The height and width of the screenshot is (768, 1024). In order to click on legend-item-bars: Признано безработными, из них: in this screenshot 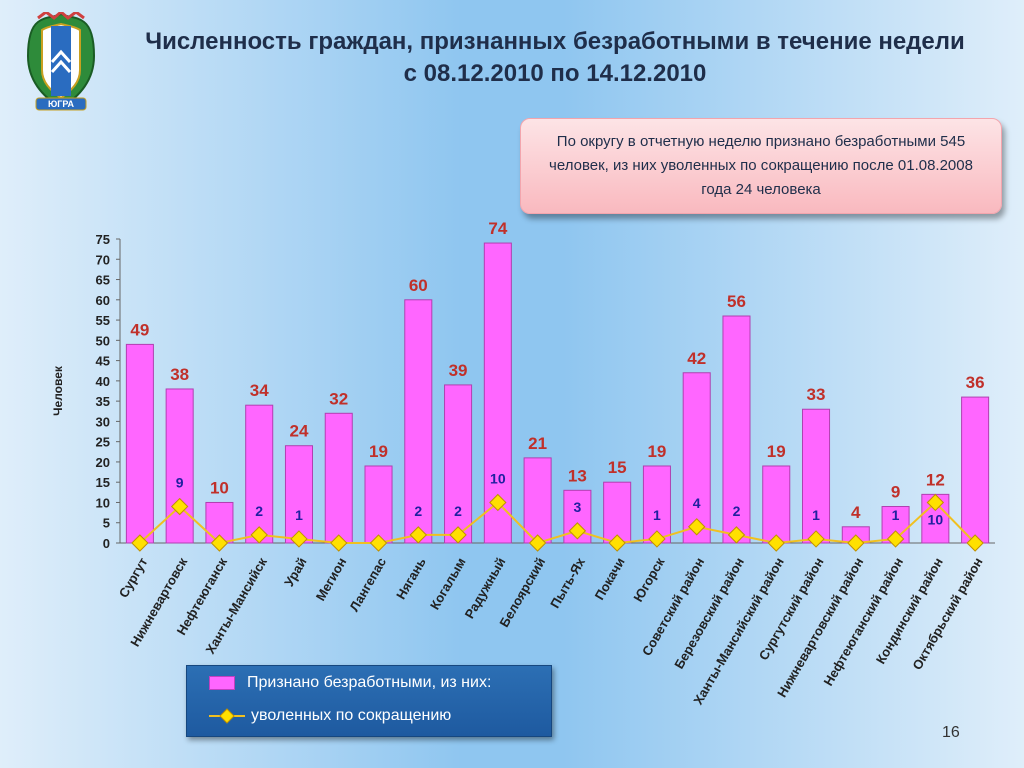, I will do `click(350, 683)`.